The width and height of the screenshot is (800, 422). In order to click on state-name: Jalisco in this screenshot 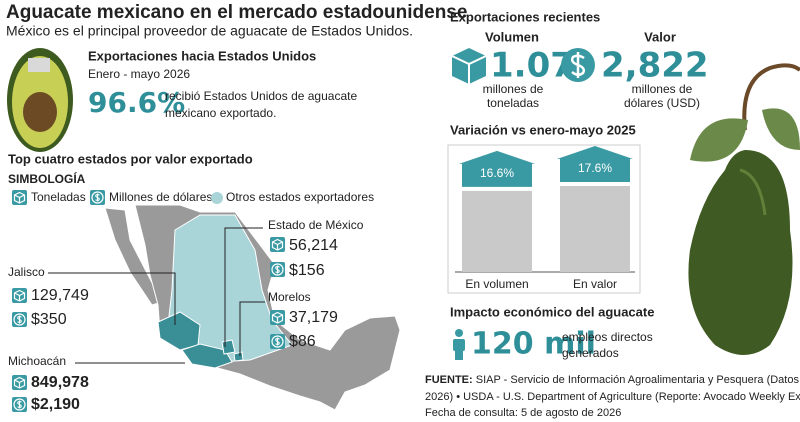, I will do `click(26, 272)`.